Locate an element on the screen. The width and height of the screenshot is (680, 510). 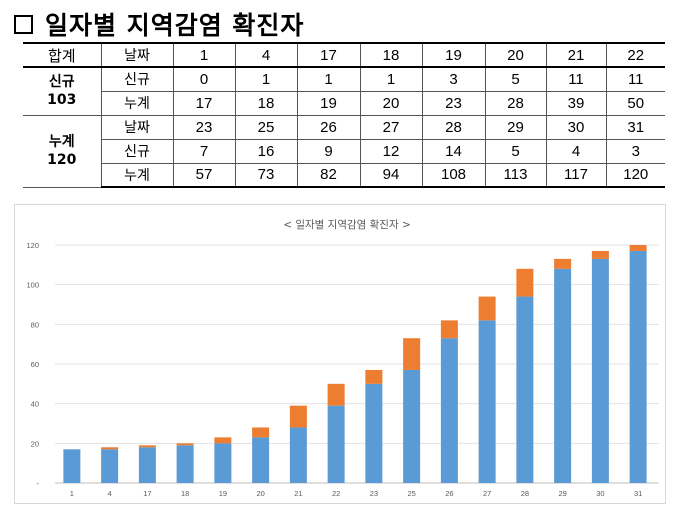
date-cell: 21 is located at coordinates (576, 55).